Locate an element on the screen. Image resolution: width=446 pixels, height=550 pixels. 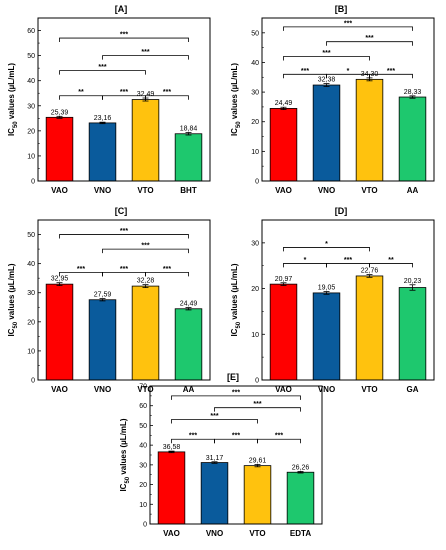
bar-edta is located at coordinates (300, 498).